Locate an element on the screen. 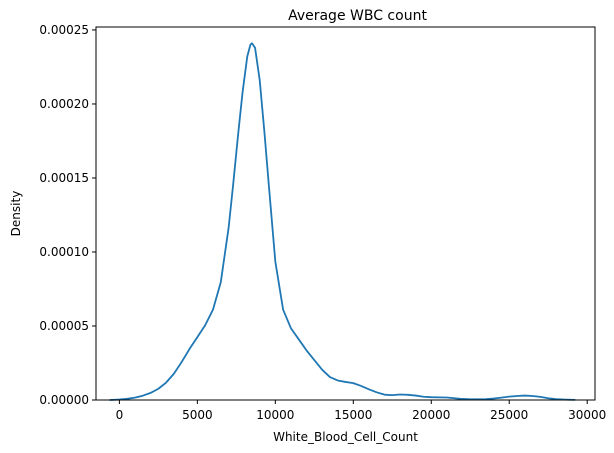  x-tick-label: 5000 is located at coordinates (197, 415).